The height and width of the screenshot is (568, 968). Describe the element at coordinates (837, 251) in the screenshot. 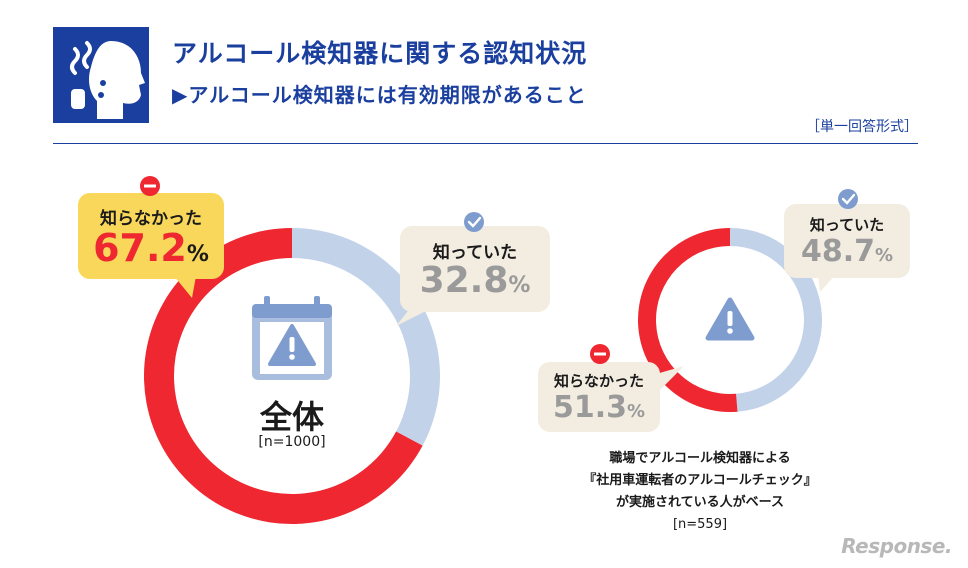

I see `right-known-number: 48.7` at that location.